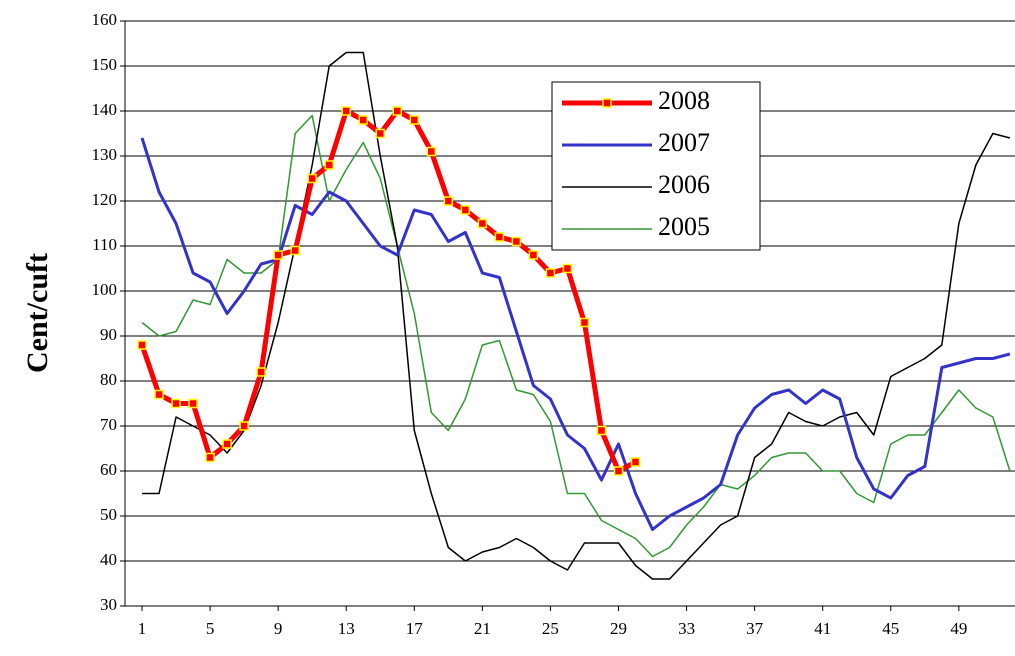  I want to click on y-tick-label: 160, so click(105, 19).